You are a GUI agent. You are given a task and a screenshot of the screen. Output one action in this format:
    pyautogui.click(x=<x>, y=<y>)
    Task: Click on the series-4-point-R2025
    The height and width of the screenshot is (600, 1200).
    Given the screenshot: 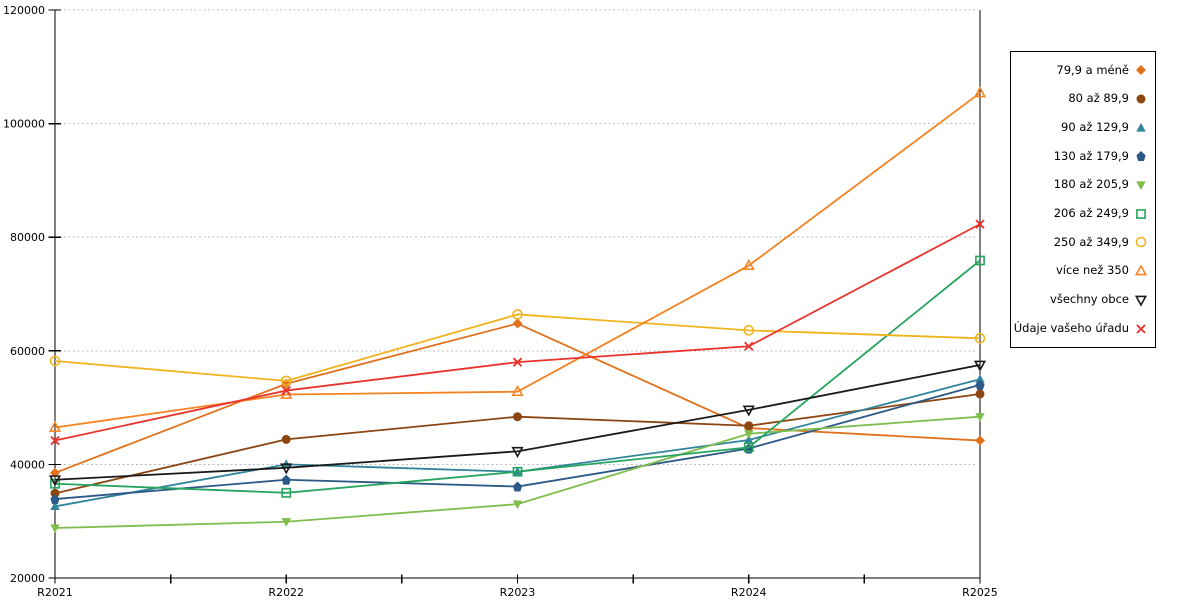 What is the action you would take?
    pyautogui.click(x=980, y=384)
    